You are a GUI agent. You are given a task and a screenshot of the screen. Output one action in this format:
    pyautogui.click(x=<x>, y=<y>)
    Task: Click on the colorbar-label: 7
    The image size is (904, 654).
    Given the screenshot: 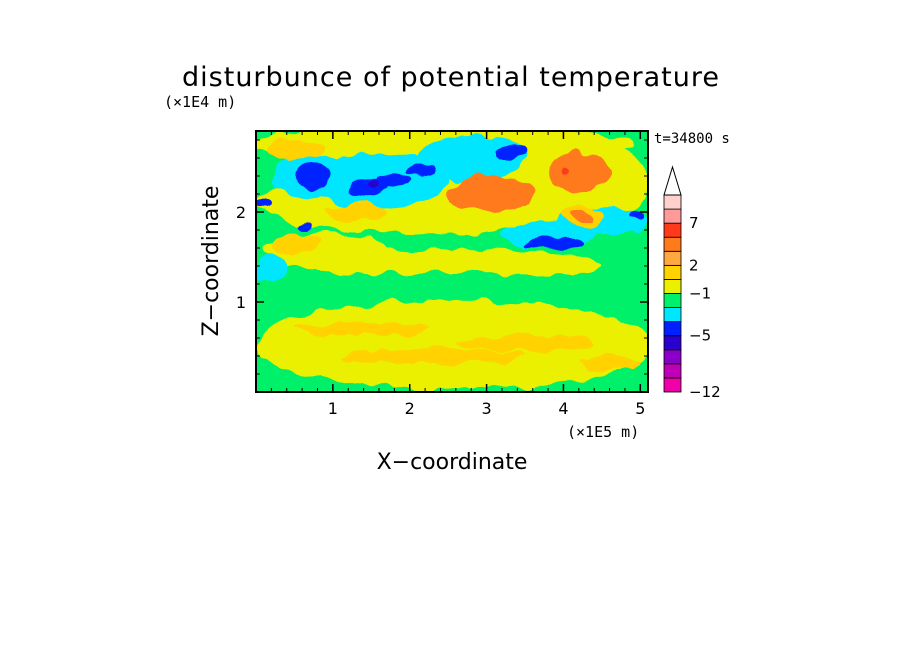 What is the action you would take?
    pyautogui.click(x=694, y=223)
    